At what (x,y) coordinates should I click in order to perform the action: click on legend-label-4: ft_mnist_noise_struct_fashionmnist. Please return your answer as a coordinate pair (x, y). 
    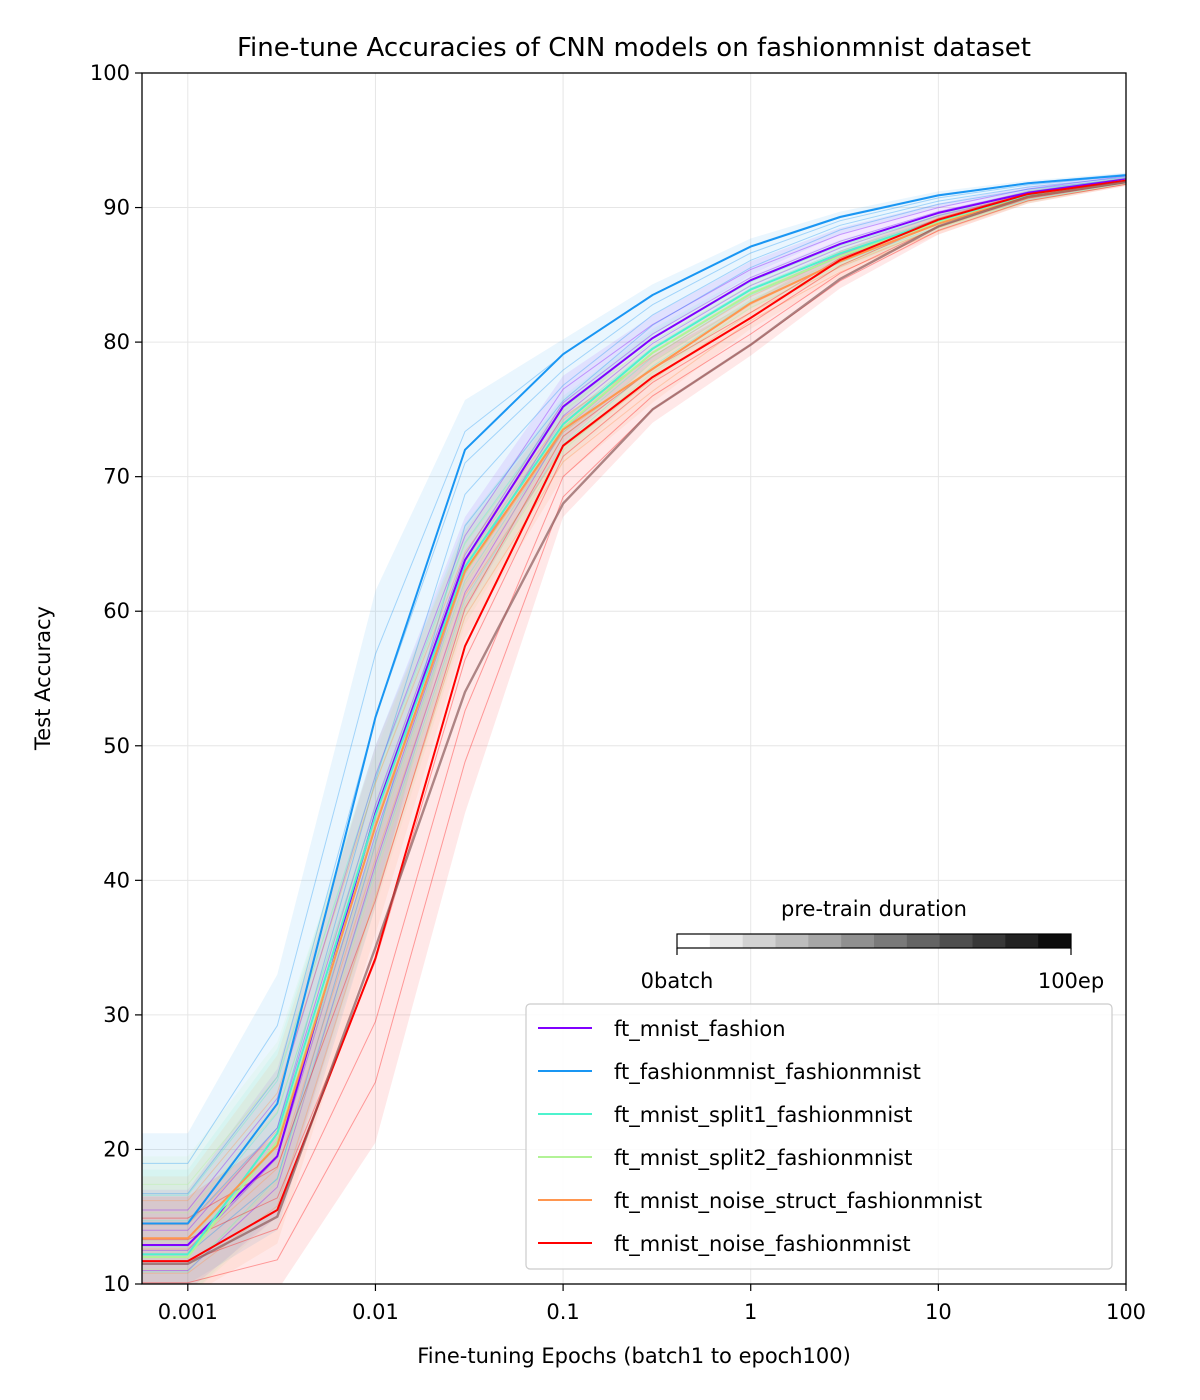
    Looking at the image, I should click on (798, 1201).